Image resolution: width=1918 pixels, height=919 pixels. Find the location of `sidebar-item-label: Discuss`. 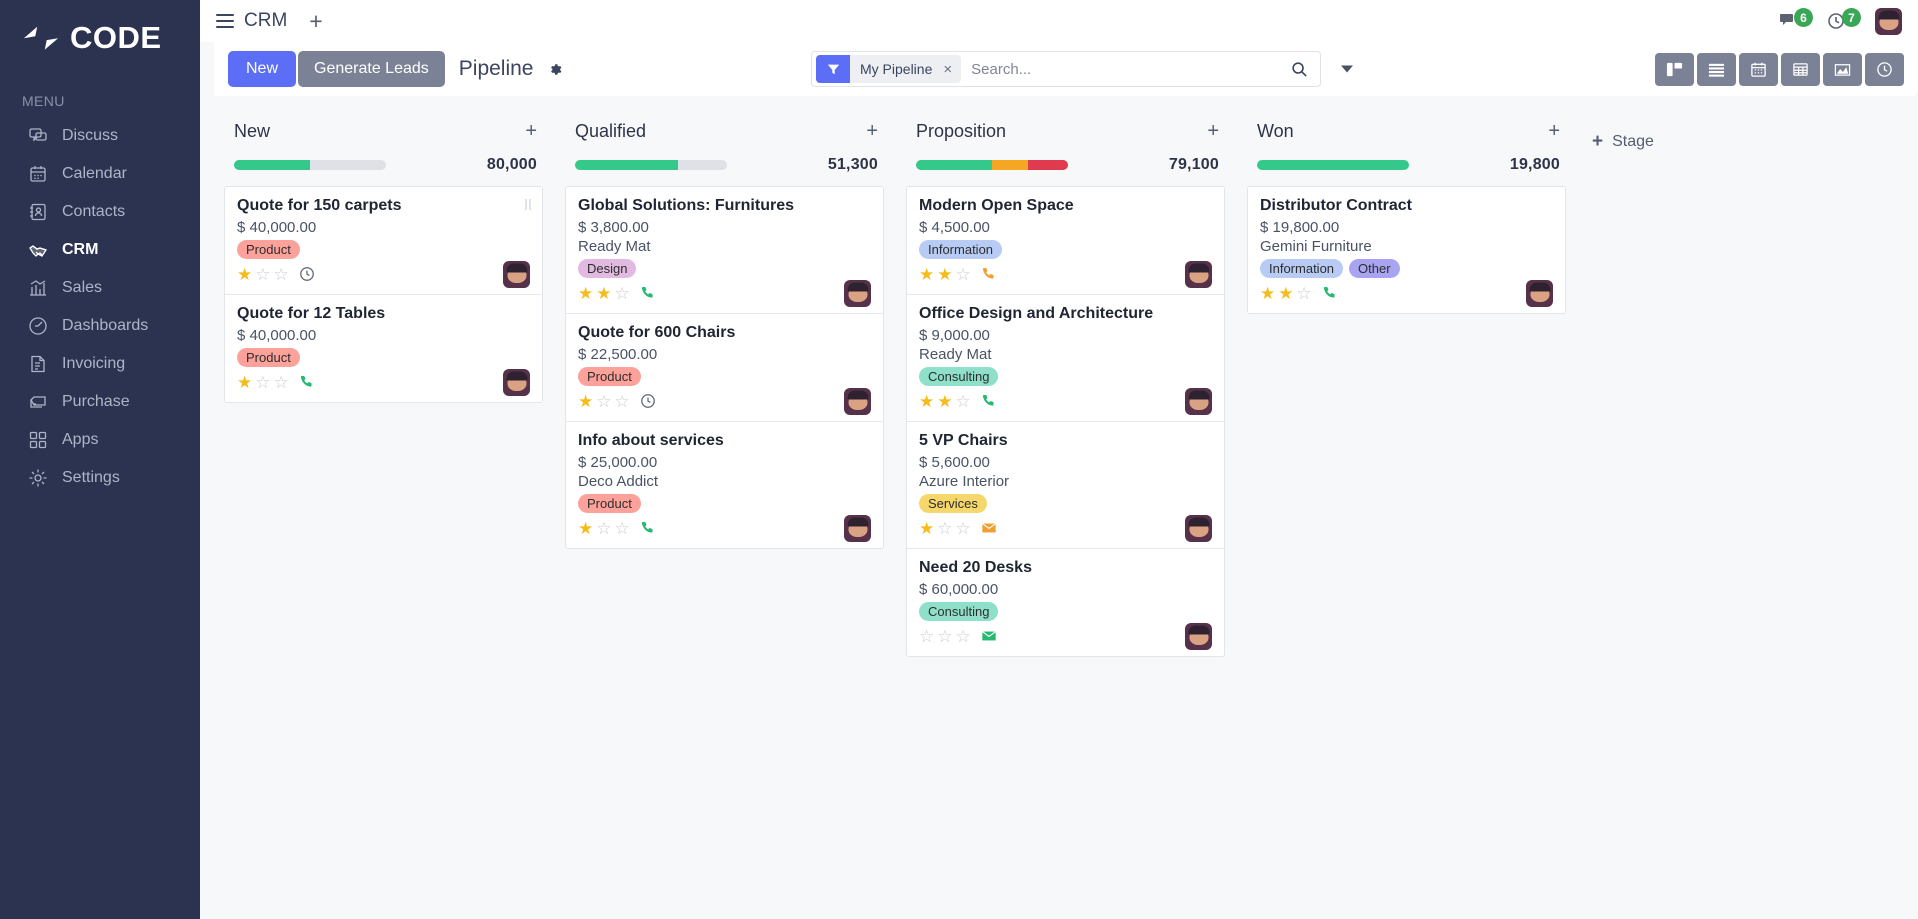

sidebar-item-label: Discuss is located at coordinates (90, 135).